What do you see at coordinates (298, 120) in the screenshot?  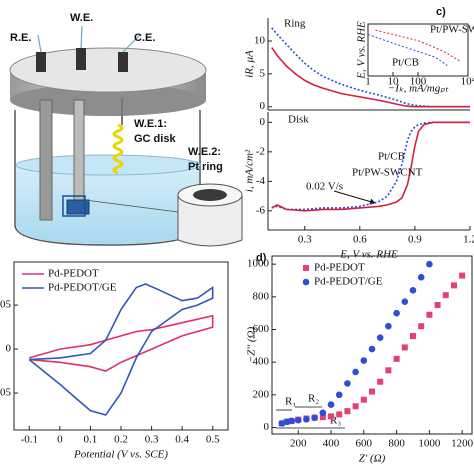 I see `annotation: Disk` at bounding box center [298, 120].